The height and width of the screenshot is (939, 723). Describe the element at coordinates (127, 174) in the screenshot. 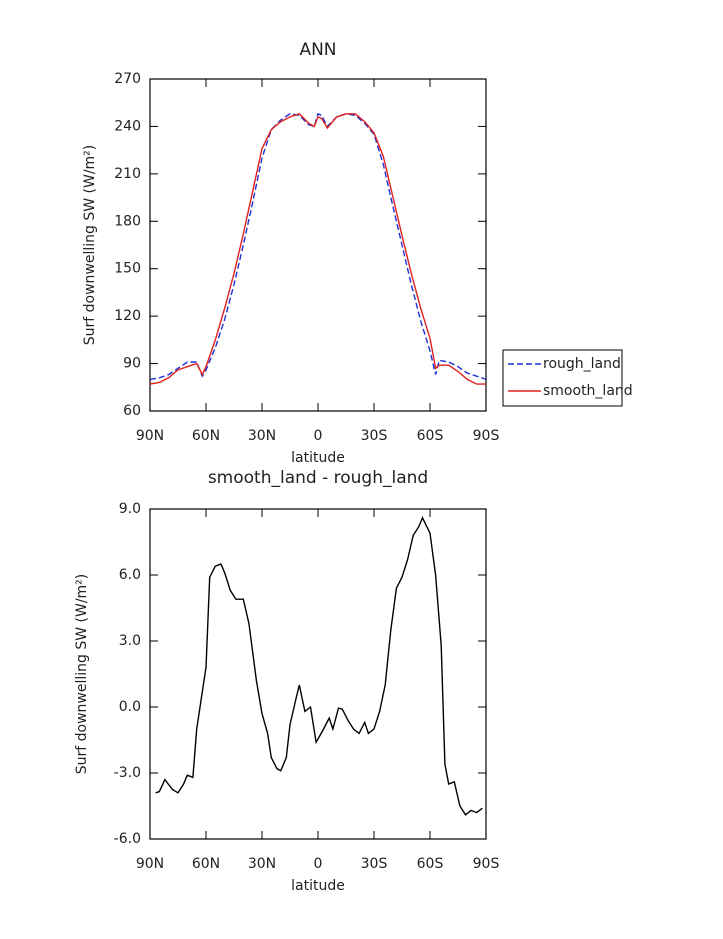

I see `y-tick-label: 210` at that location.